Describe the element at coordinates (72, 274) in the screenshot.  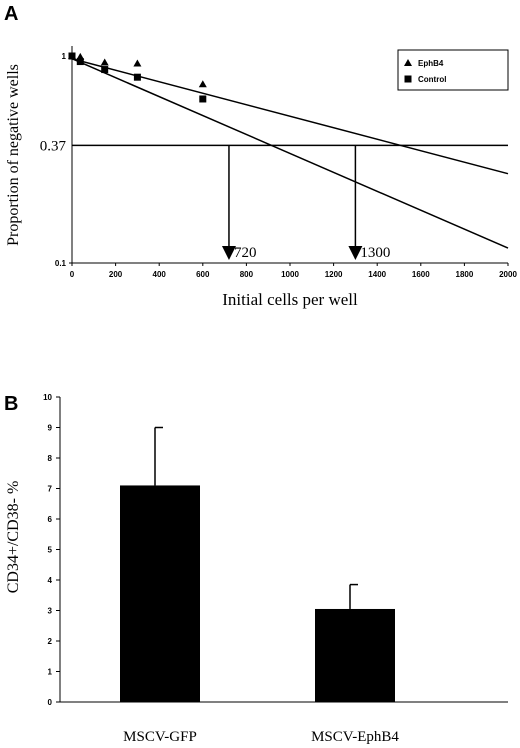
I see `x-tick-label: 0` at that location.